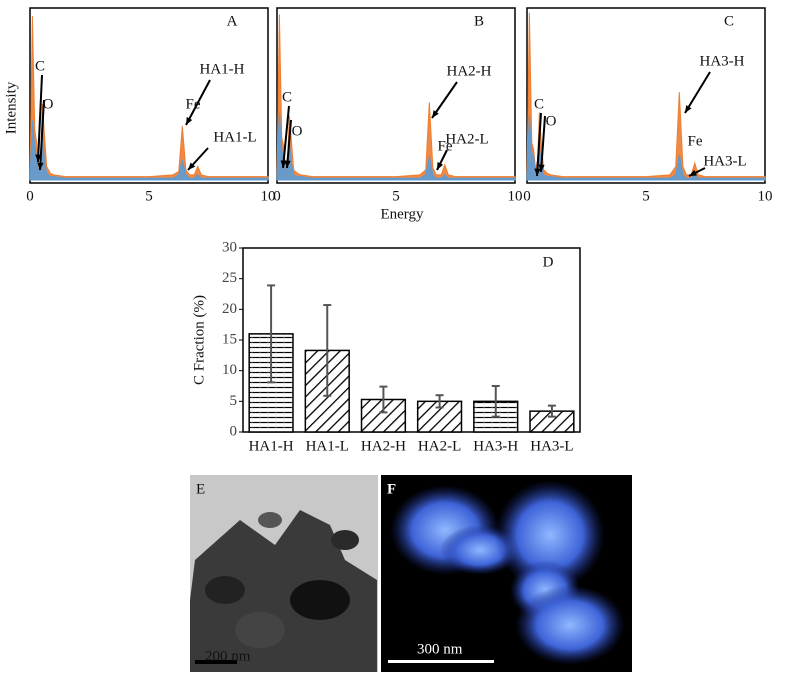 The width and height of the screenshot is (787, 679). I want to click on eds-map-image, so click(506, 573).